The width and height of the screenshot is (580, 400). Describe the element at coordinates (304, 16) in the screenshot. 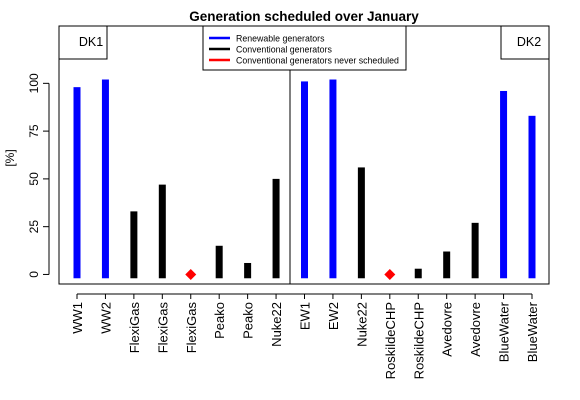

I see `chart-title: Generation scheduled over January` at that location.